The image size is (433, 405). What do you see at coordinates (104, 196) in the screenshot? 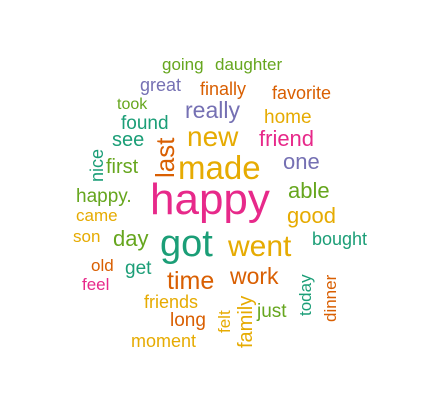
I see `word-happy-period: happy.` at bounding box center [104, 196].